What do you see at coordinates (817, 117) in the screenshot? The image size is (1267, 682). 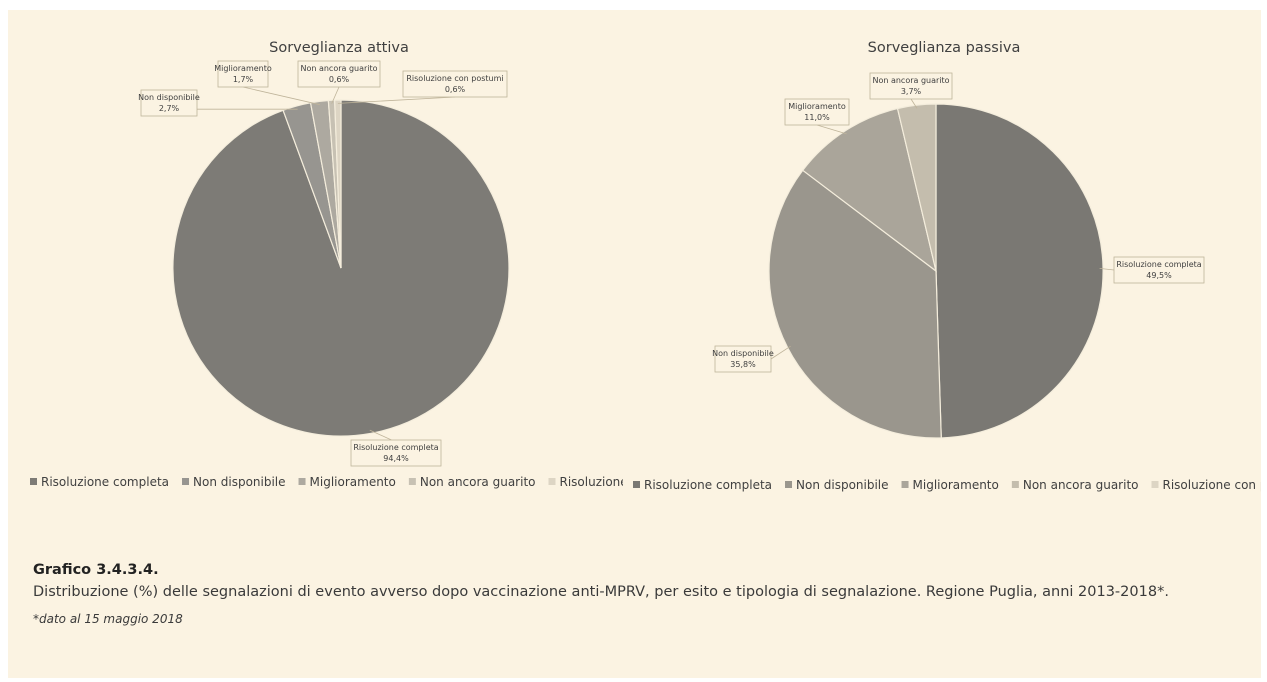 I see `data-label-value: 11,0%` at bounding box center [817, 117].